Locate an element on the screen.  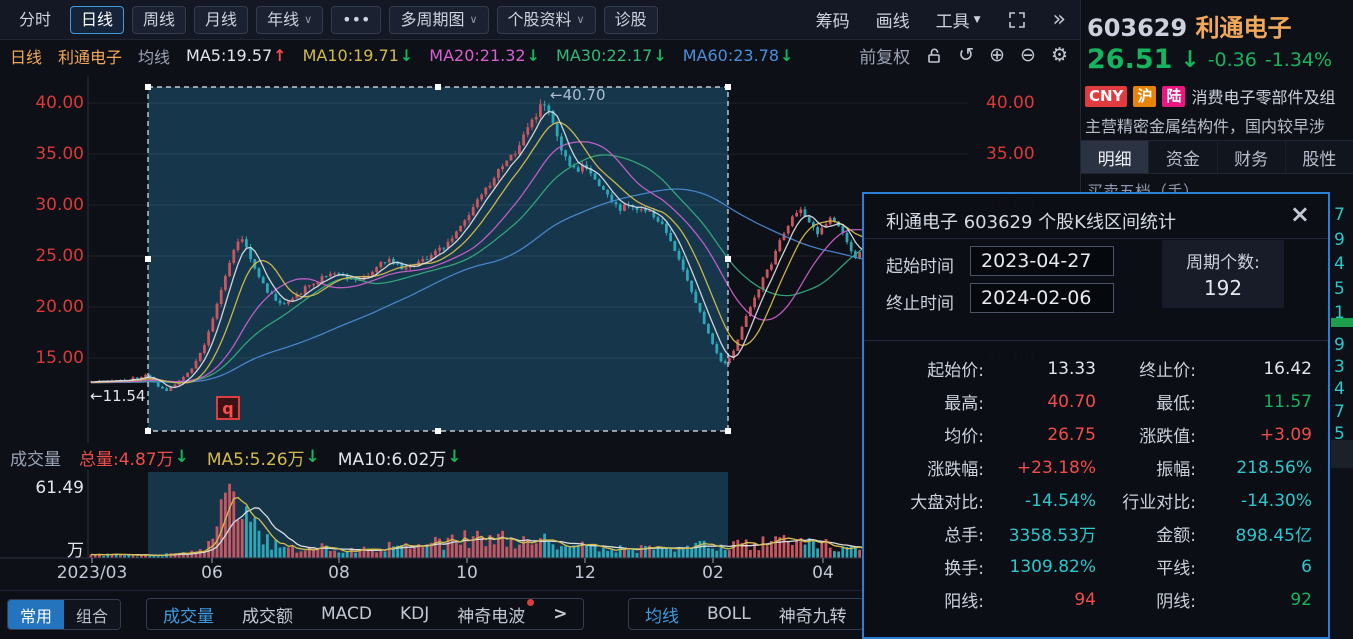
indicator-tab: KDJ is located at coordinates (414, 614).